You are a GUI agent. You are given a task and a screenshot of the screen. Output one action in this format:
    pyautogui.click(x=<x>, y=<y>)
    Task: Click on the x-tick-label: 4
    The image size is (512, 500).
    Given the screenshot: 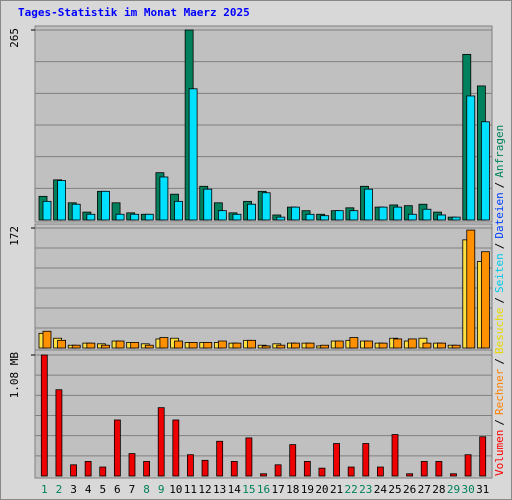 What is the action you would take?
    pyautogui.click(x=88, y=489)
    